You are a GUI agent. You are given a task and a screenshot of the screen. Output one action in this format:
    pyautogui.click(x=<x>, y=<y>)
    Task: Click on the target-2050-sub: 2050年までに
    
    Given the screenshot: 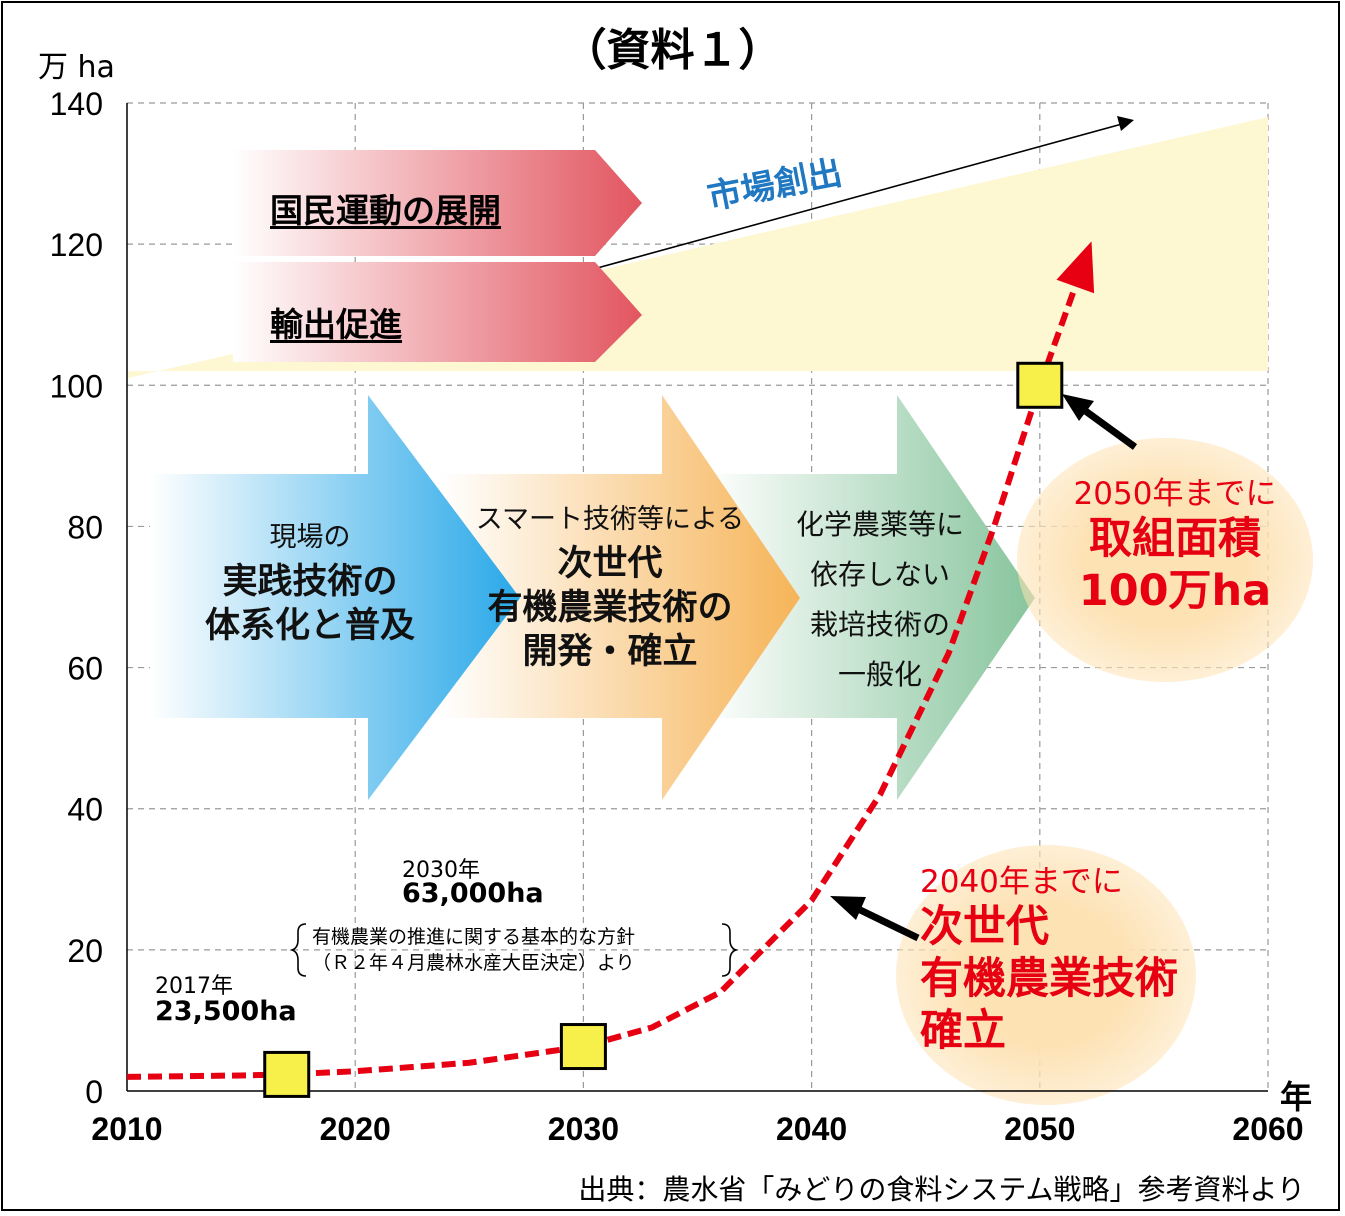 What is the action you would take?
    pyautogui.click(x=1175, y=494)
    